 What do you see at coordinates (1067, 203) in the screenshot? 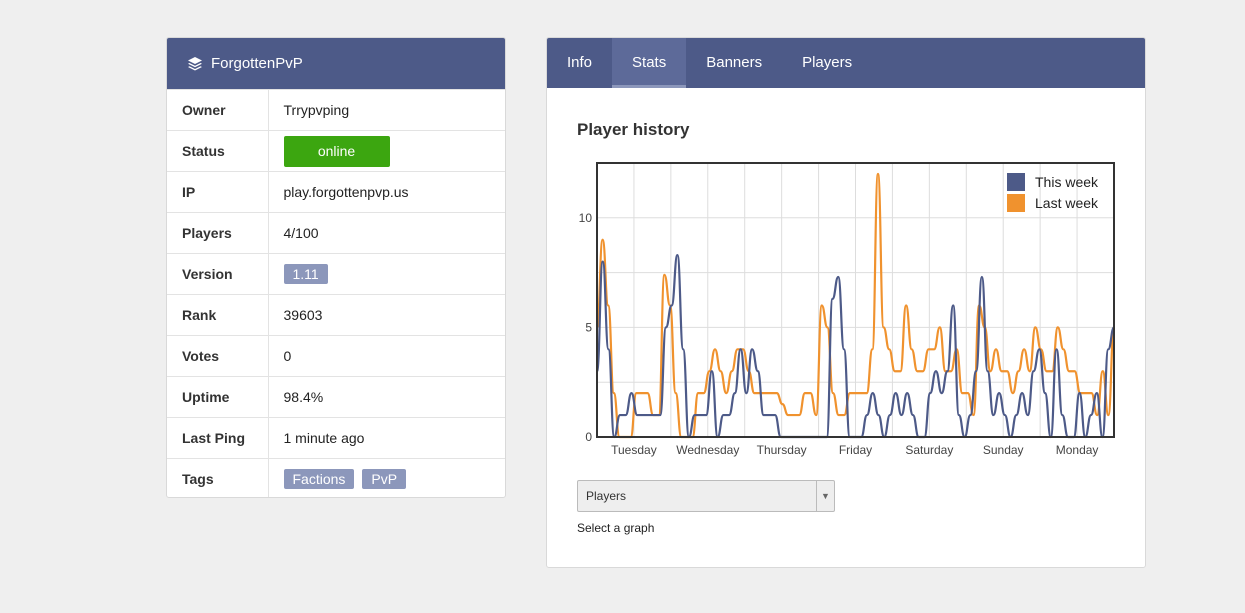
I see `legend-label: Last week` at bounding box center [1067, 203].